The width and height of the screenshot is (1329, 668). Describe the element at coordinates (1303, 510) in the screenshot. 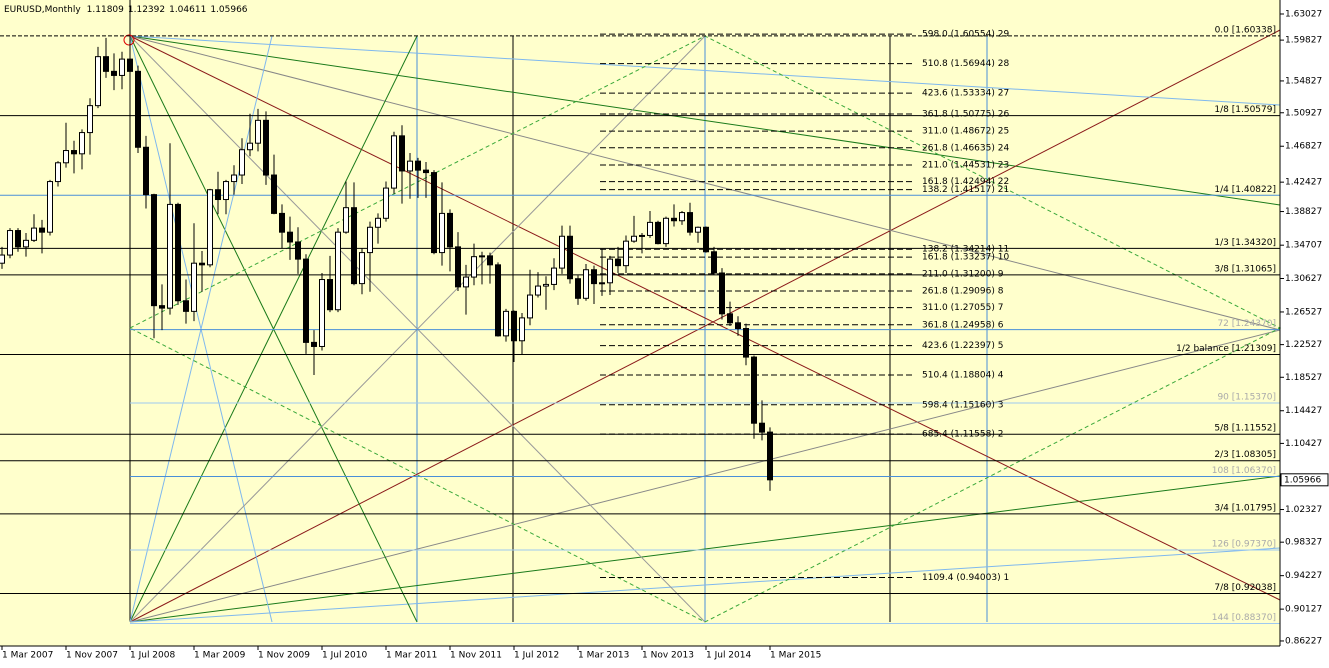

I see `y-tick-label: 1.02327` at that location.